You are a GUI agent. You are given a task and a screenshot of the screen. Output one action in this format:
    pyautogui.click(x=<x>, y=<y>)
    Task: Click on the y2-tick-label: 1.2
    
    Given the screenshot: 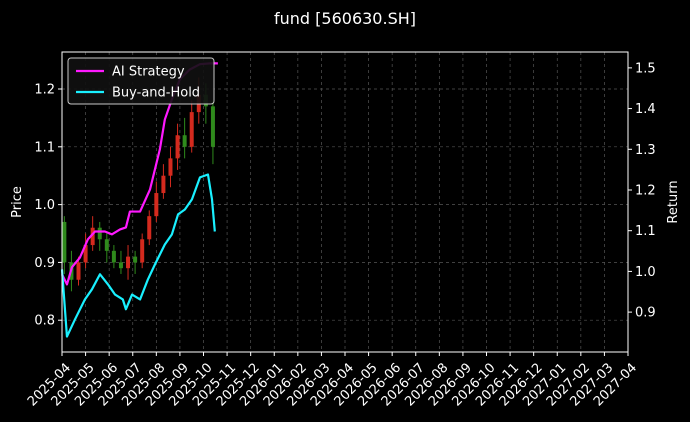 What is the action you would take?
    pyautogui.click(x=645, y=190)
    